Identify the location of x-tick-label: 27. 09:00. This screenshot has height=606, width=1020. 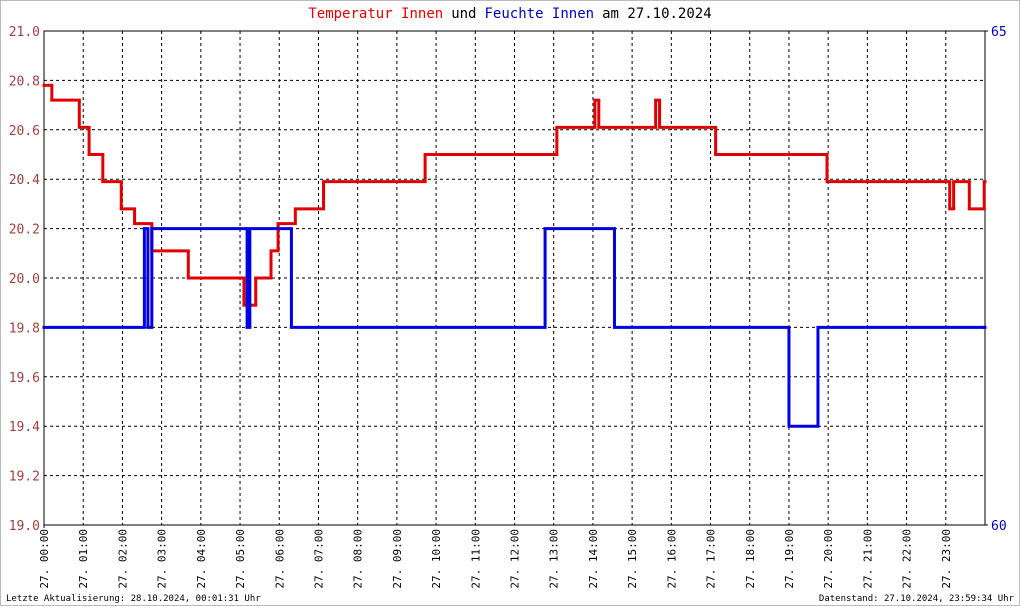
(397, 559).